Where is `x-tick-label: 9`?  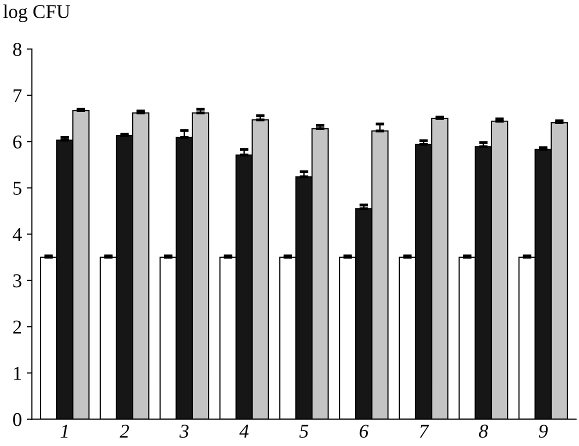 x-tick-label: 9 is located at coordinates (543, 431).